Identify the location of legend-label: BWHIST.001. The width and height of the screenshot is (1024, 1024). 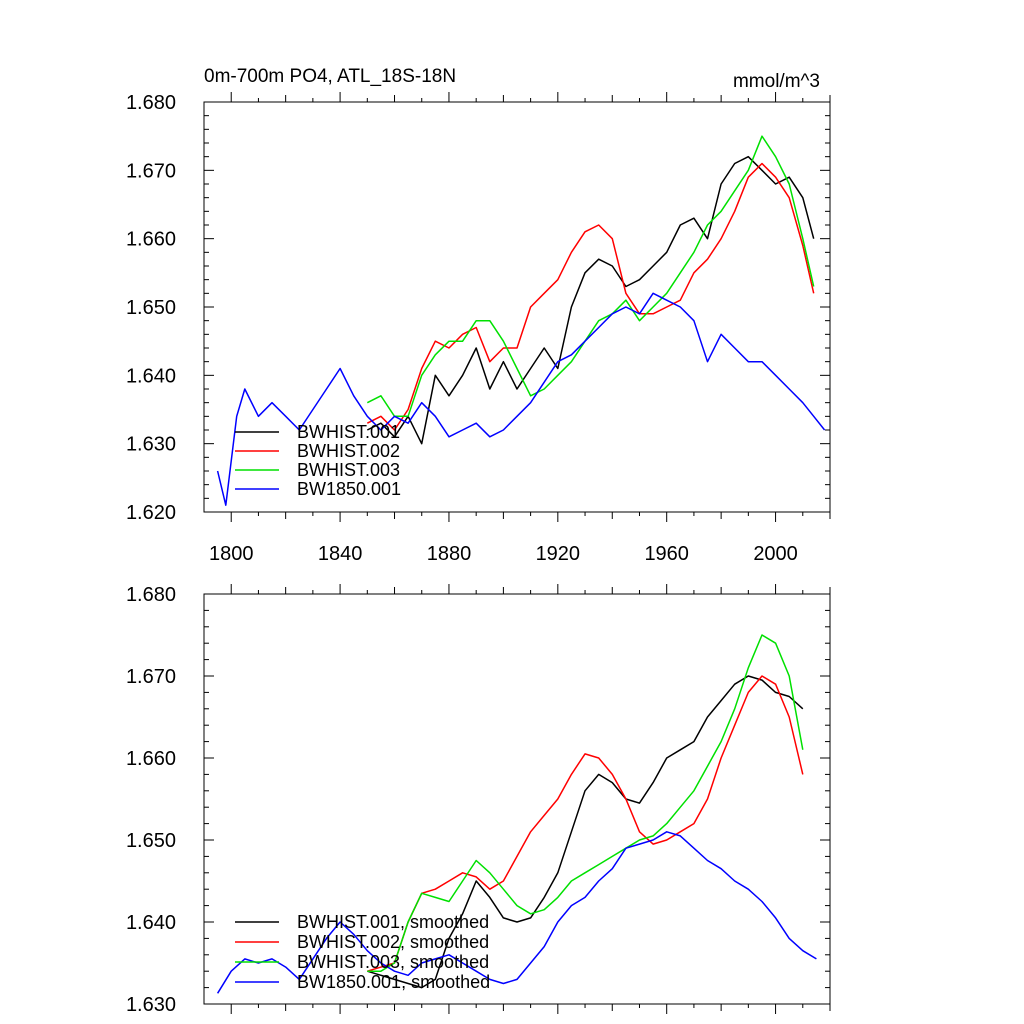
(348, 432).